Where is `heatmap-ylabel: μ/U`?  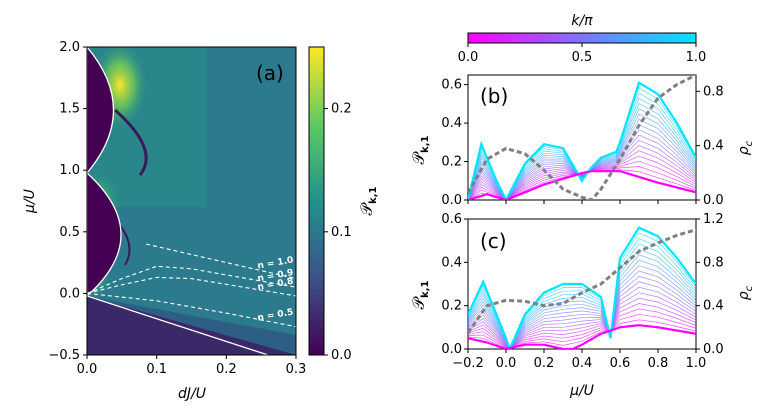 heatmap-ylabel: μ/U is located at coordinates (30, 201).